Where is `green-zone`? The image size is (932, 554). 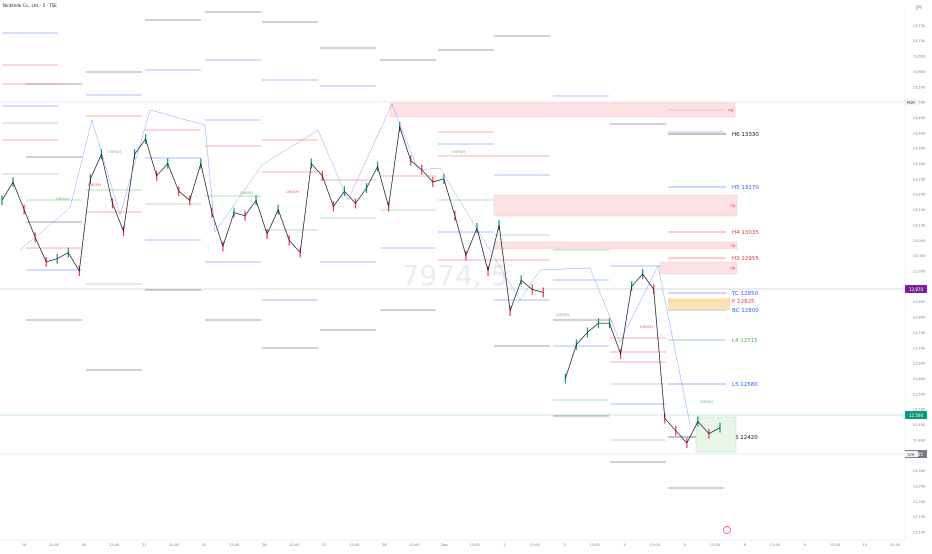 green-zone is located at coordinates (716, 434).